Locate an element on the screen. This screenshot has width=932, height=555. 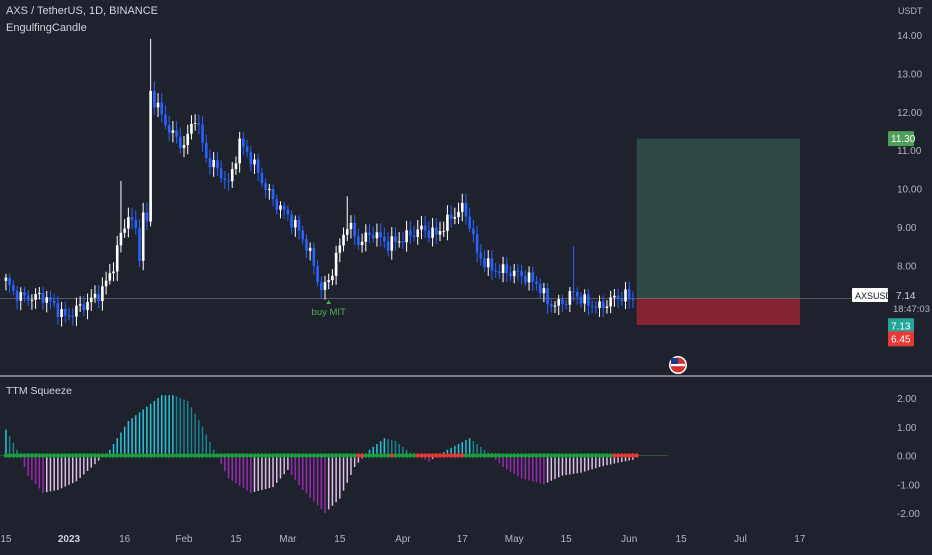
target-zone is located at coordinates (718, 218).